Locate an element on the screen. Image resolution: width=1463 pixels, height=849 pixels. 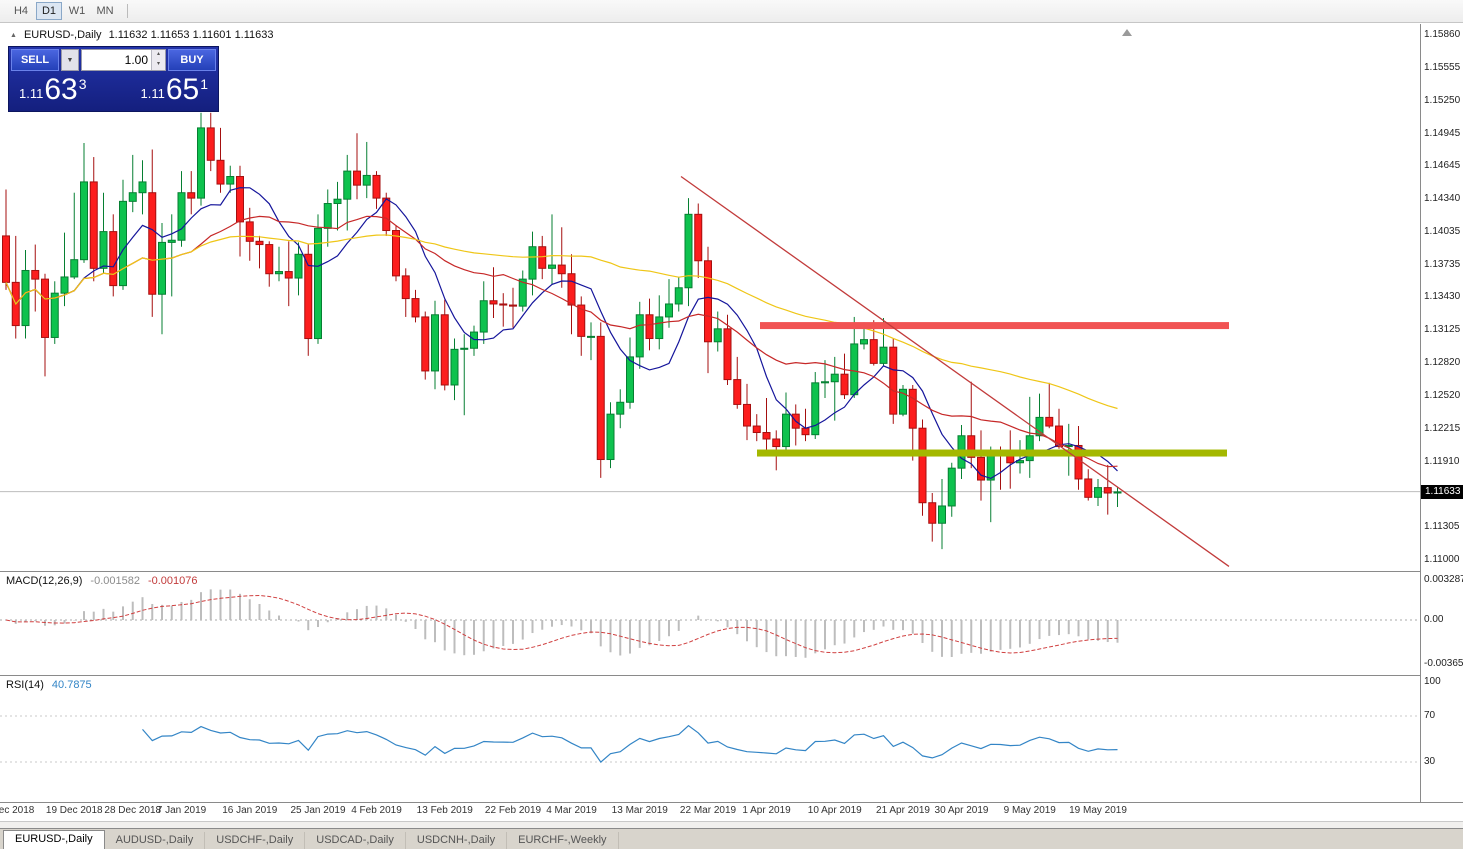
lot-spinner: ▴ ▾ is located at coordinates (158, 60).